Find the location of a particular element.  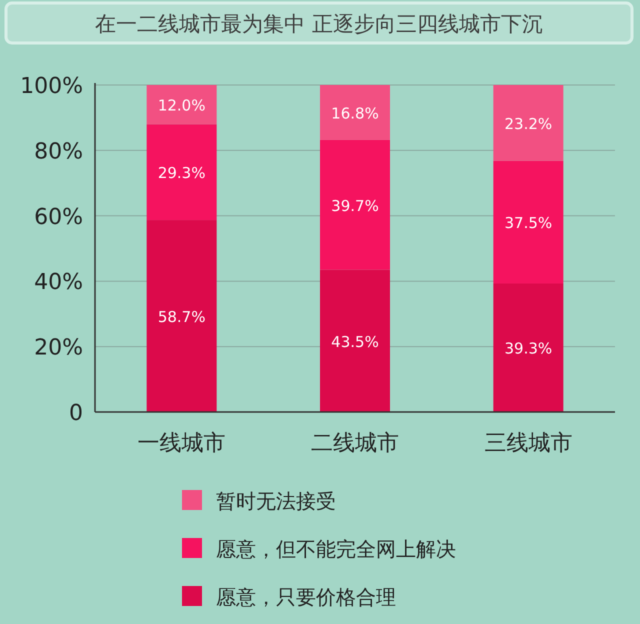

x-tick-label: 二线城市 is located at coordinates (355, 443).